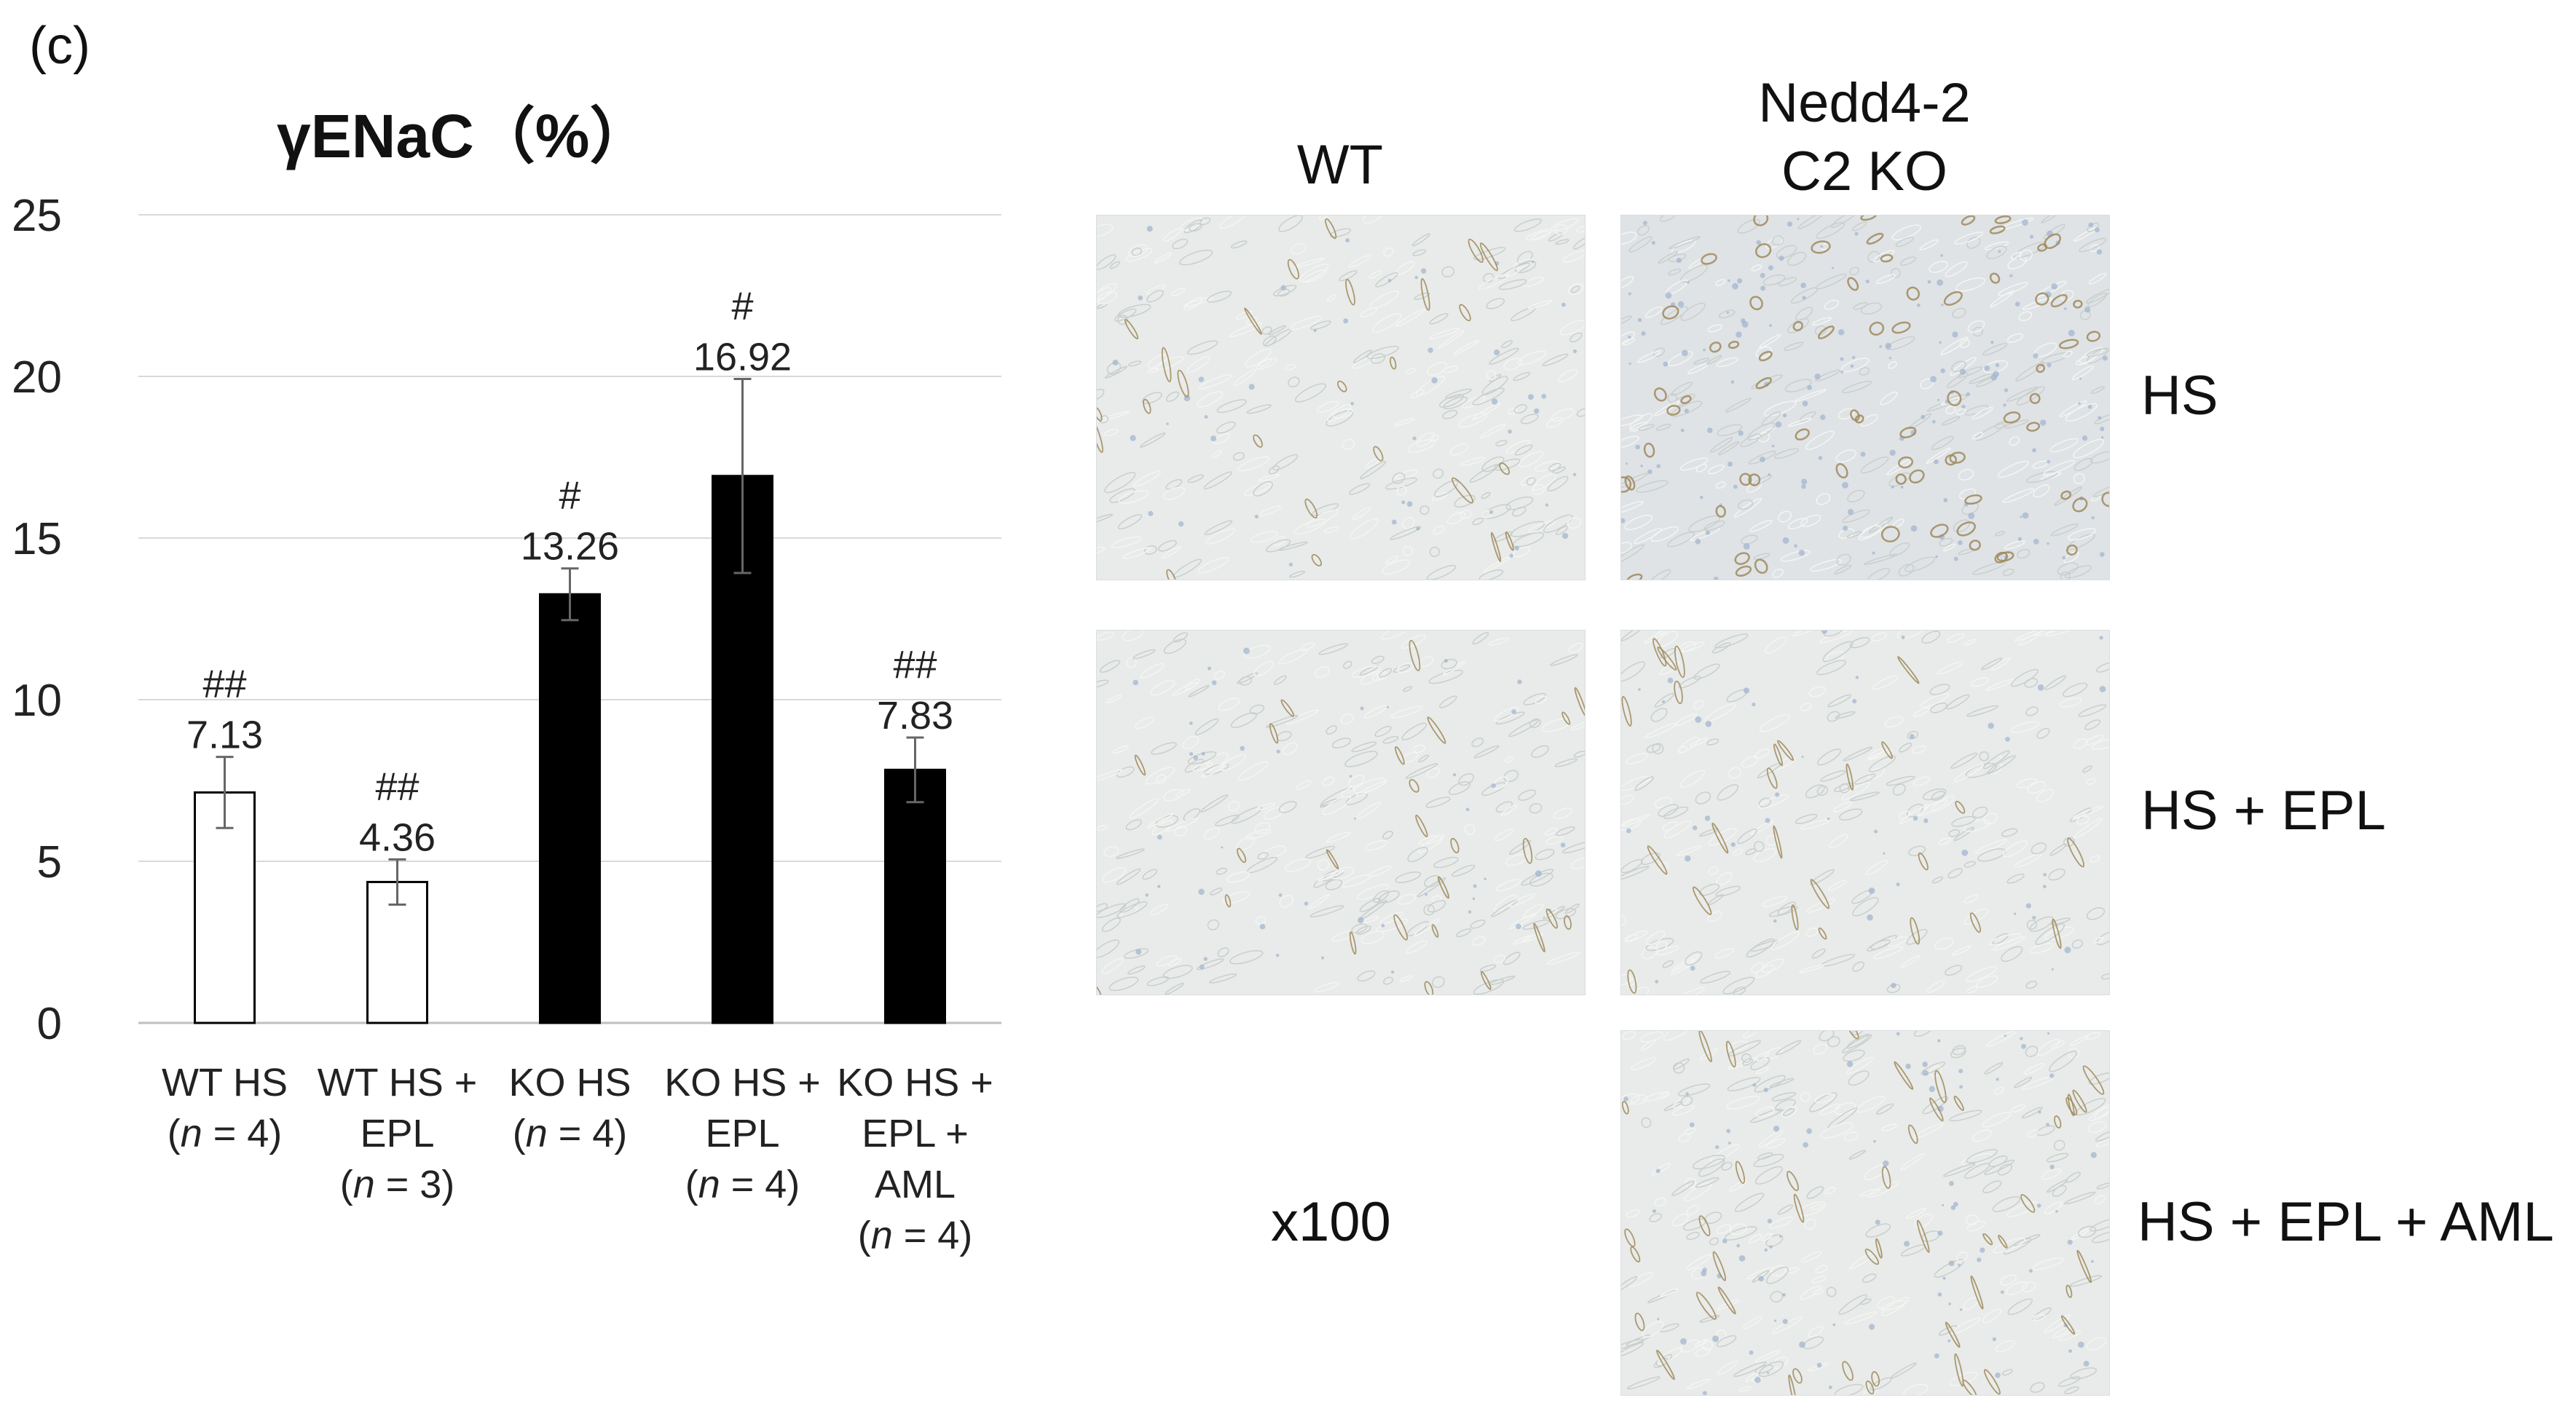  I want to click on panel-label: (c), so click(59, 46).